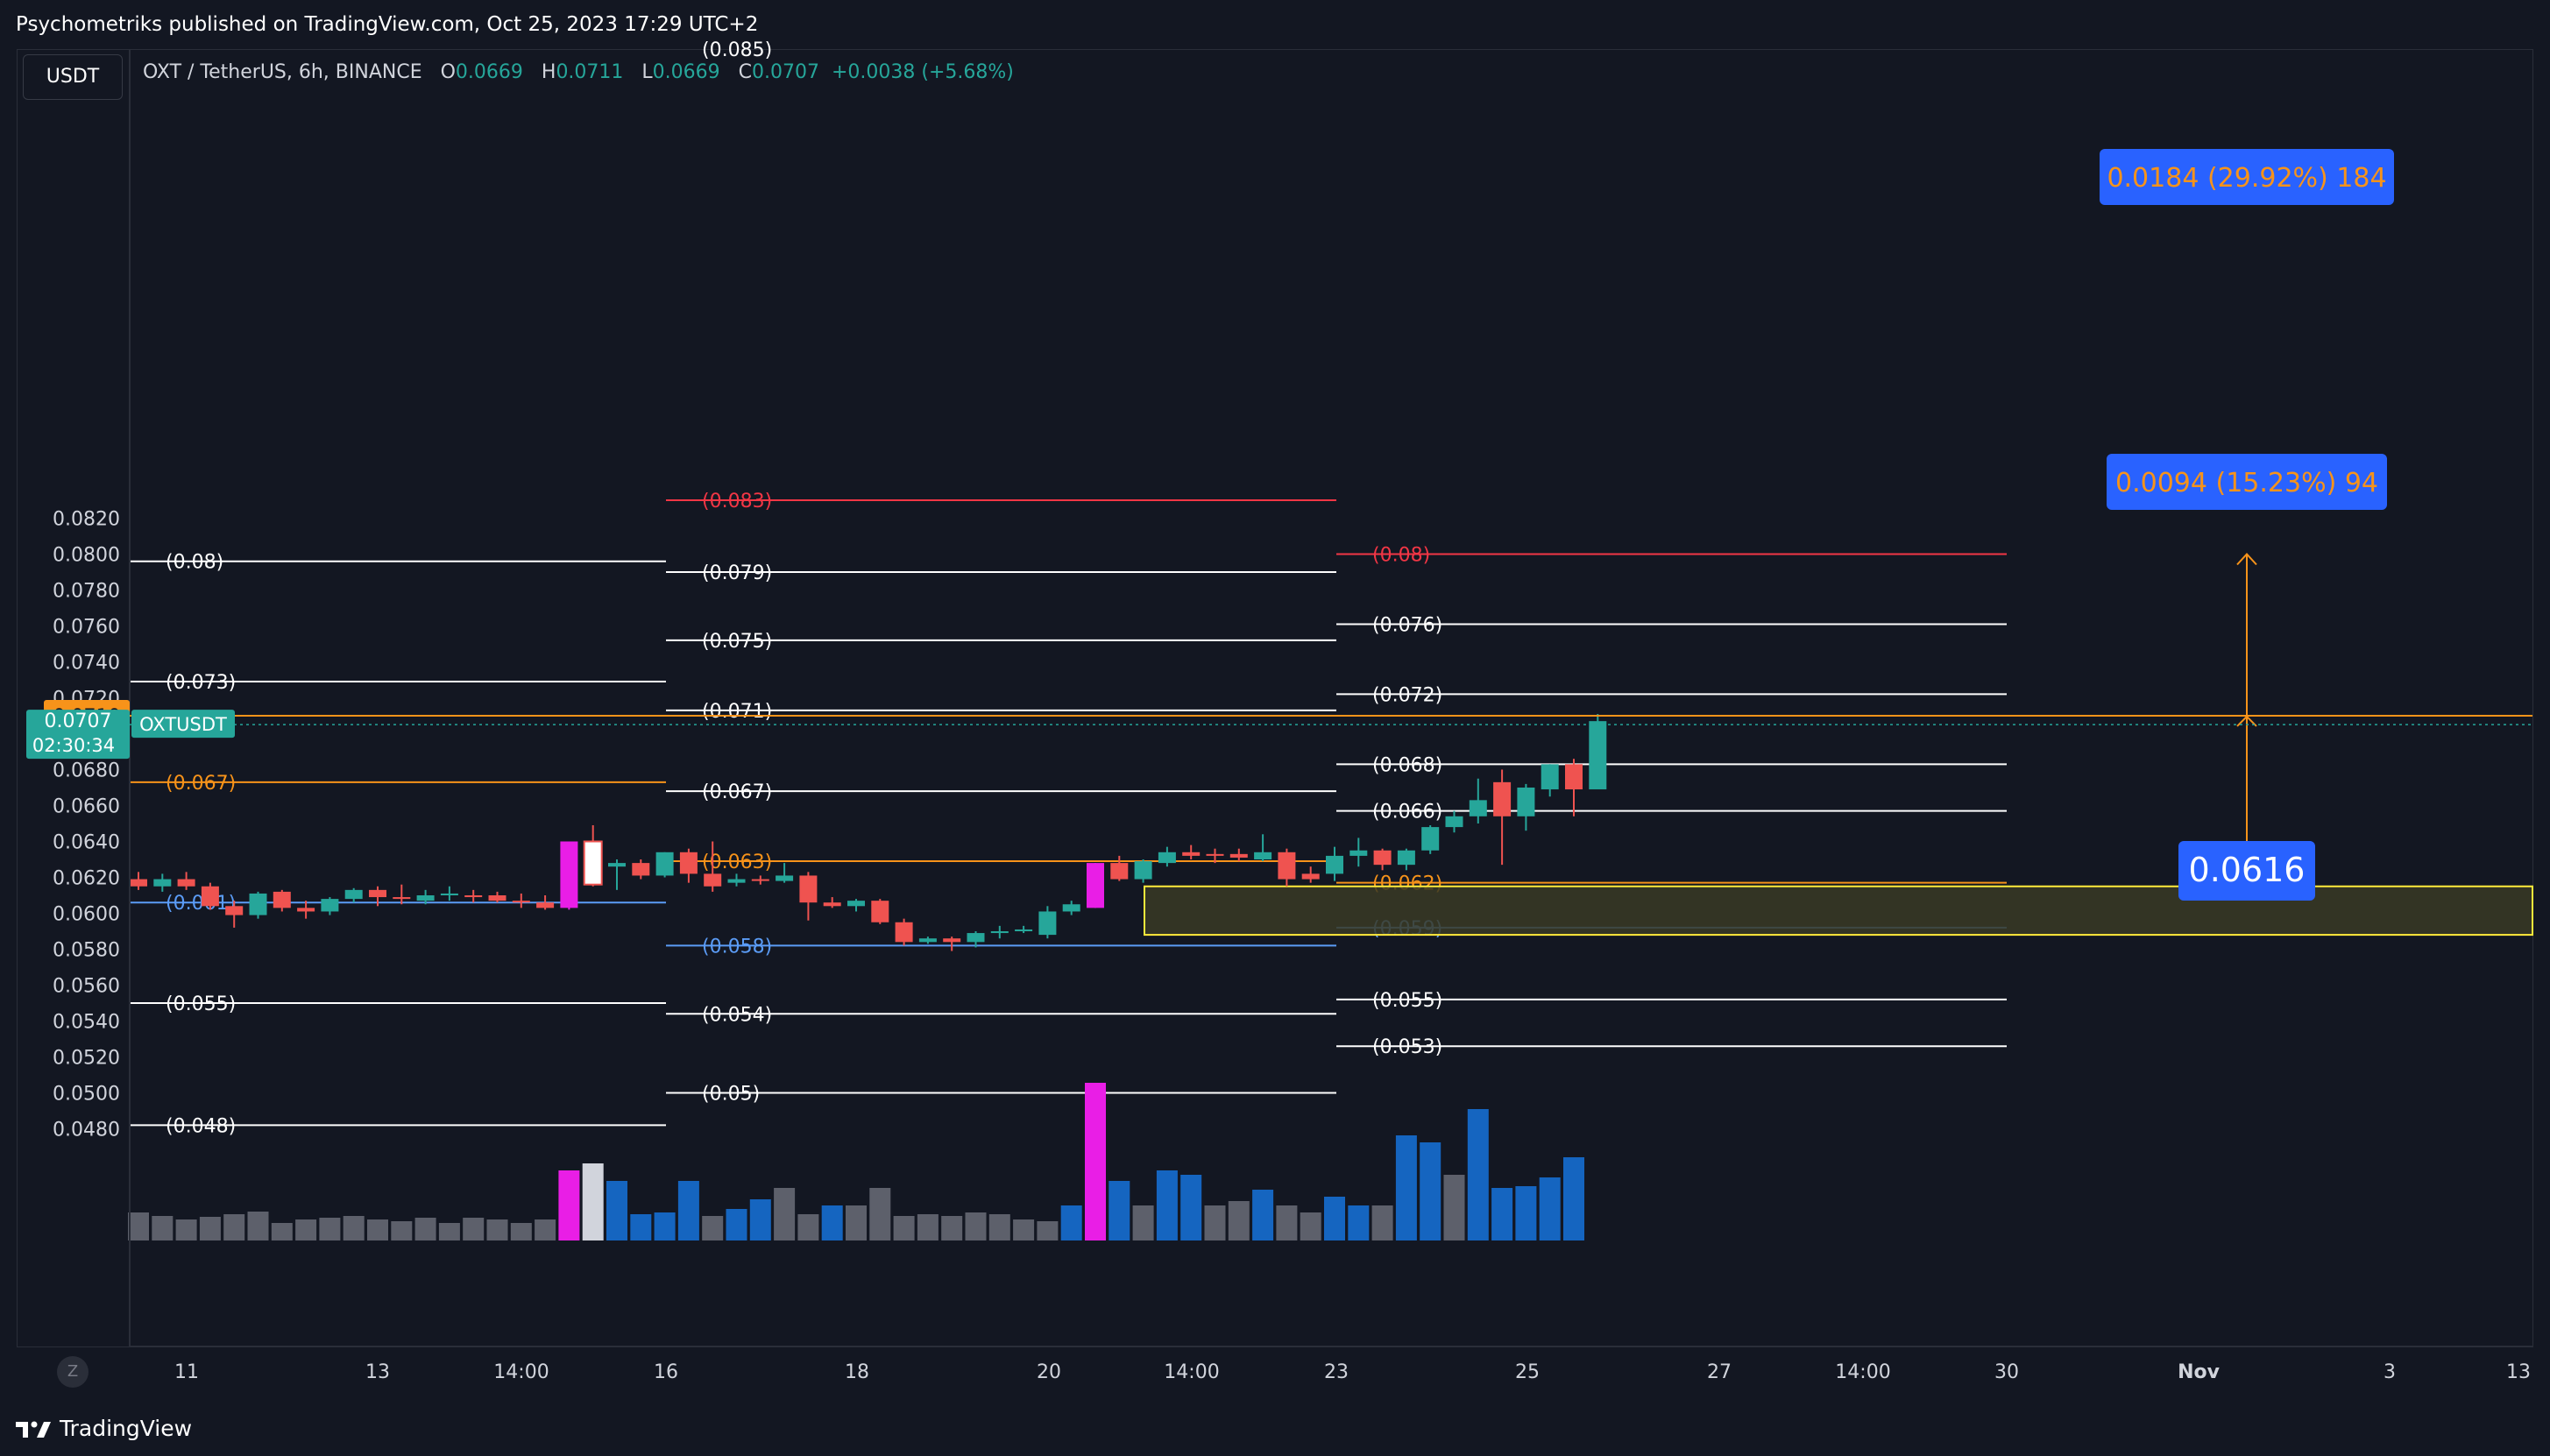  I want to click on measure-label-upper: 0.0184 (29.92%) 184, so click(2247, 177).